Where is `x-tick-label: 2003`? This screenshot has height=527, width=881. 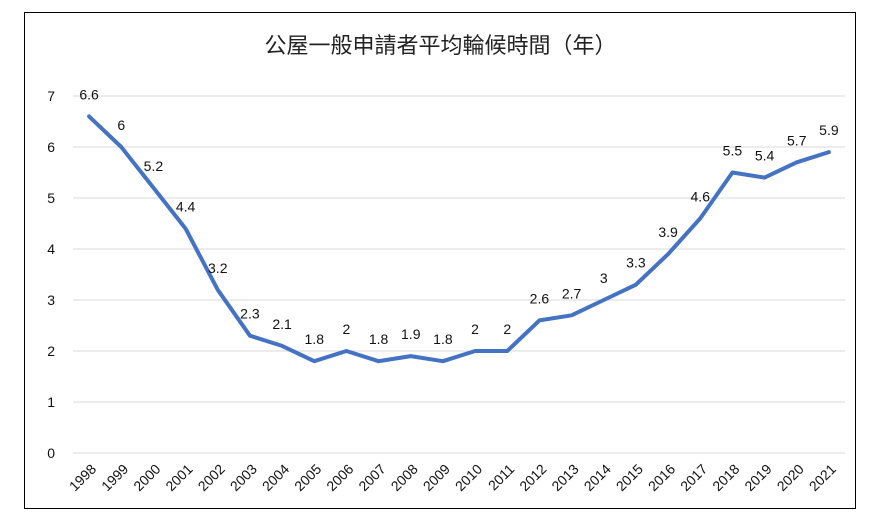 x-tick-label: 2003 is located at coordinates (243, 477).